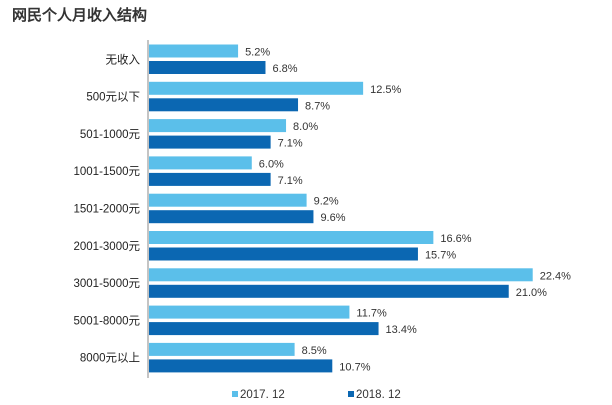 This screenshot has width=612, height=405. I want to click on data-label: 12.5%, so click(385, 90).